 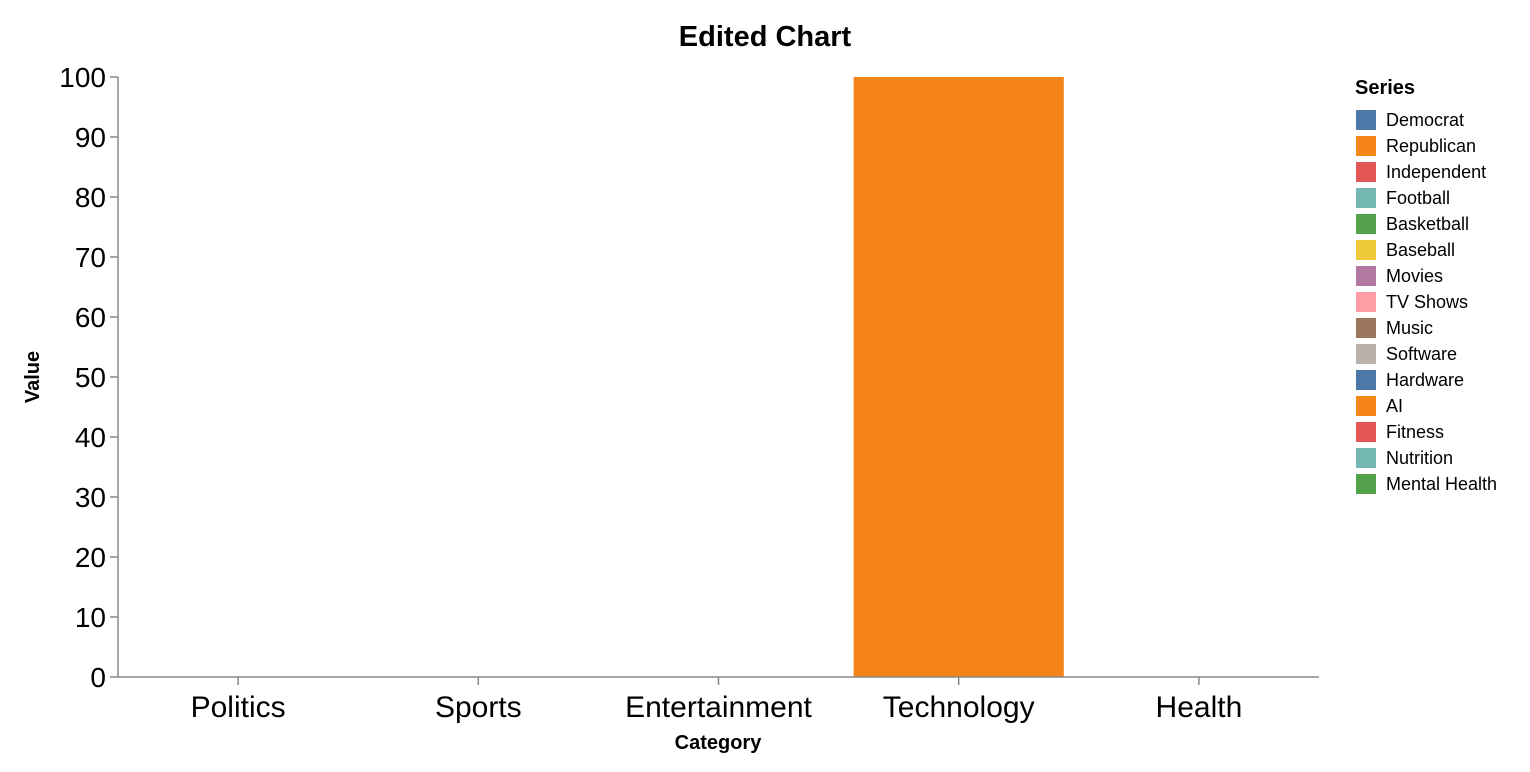 What do you see at coordinates (90, 257) in the screenshot?
I see `y-tick-label: 70` at bounding box center [90, 257].